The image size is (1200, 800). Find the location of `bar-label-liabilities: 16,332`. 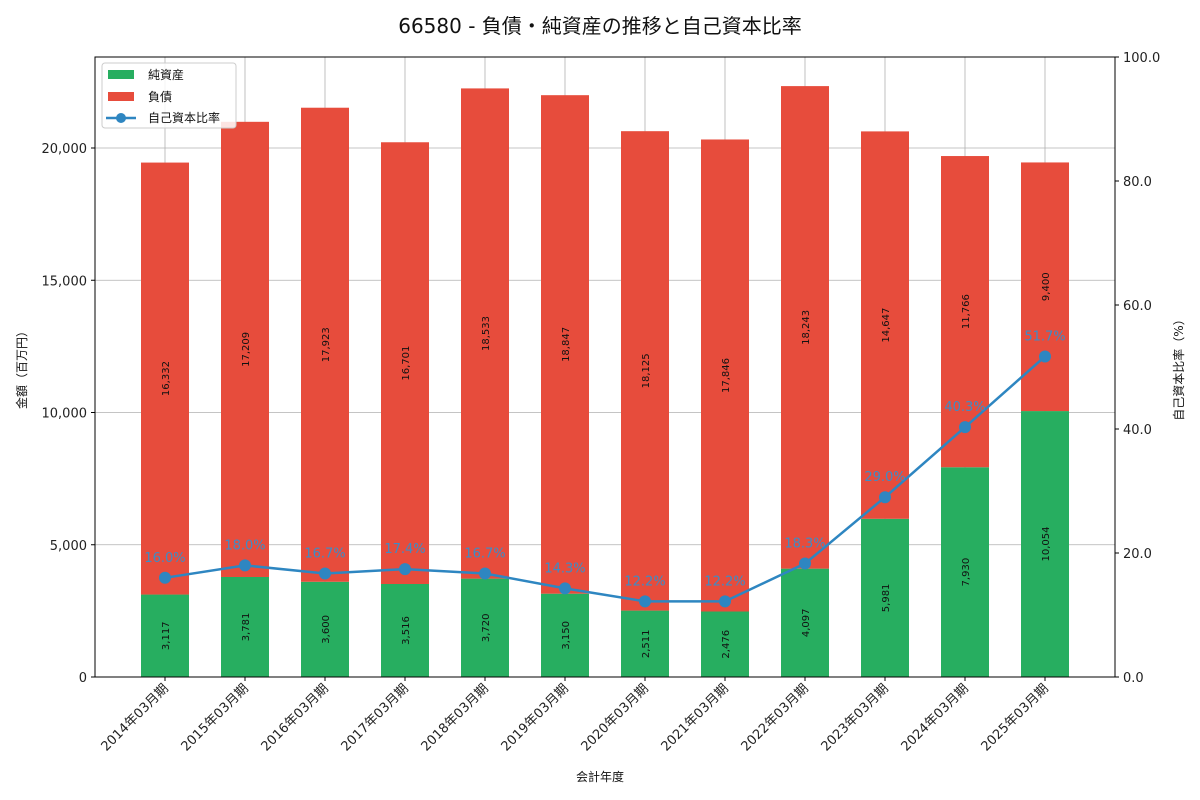

bar-label-liabilities: 16,332 is located at coordinates (166, 378).